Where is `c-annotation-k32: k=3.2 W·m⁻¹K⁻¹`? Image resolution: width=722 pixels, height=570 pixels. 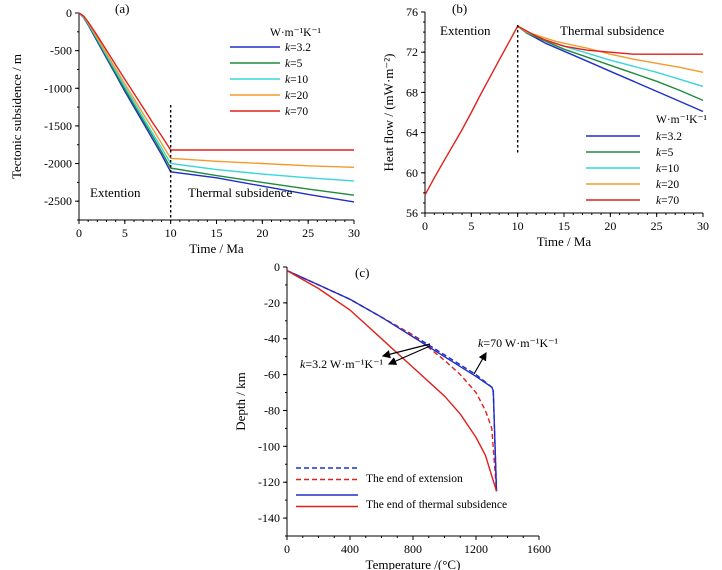 c-annotation-k32: k=3.2 W·m⁻¹K⁻¹ is located at coordinates (341, 364).